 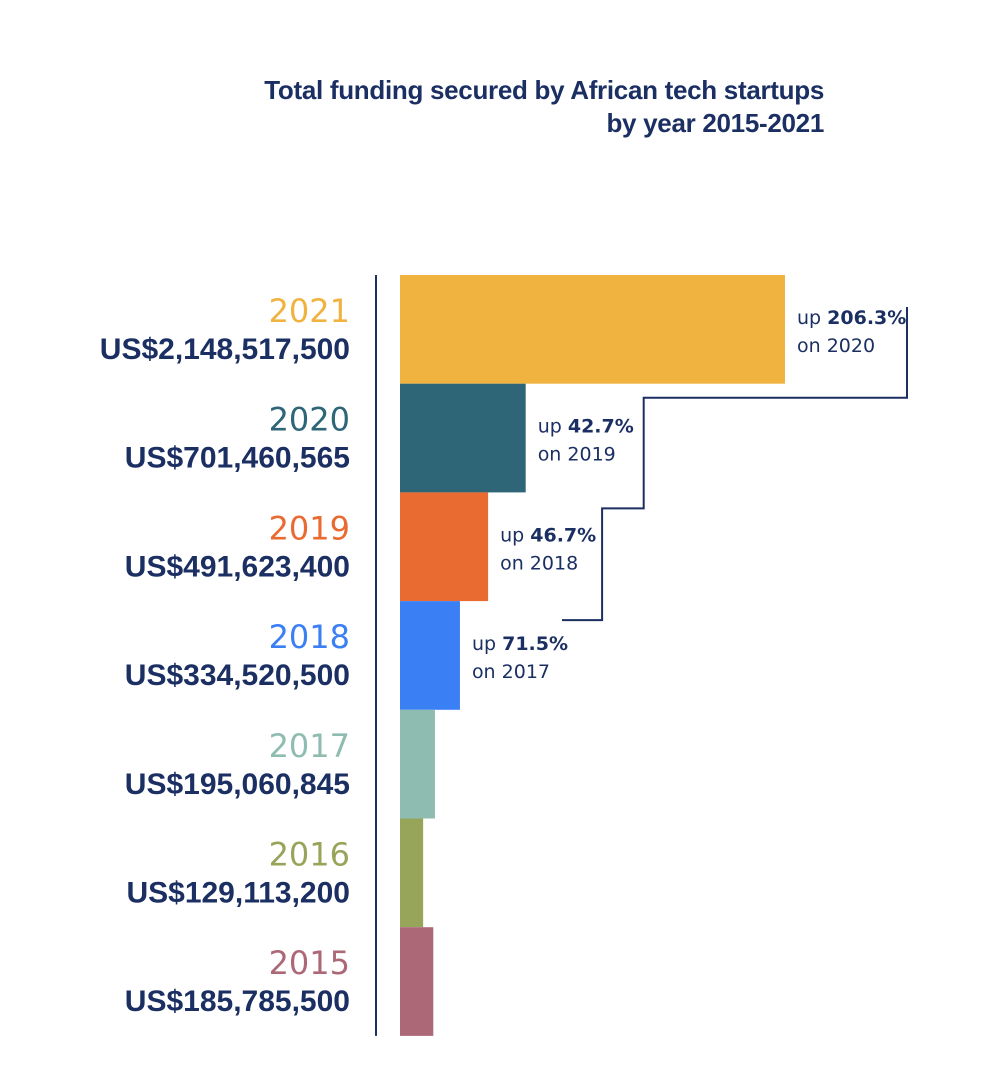 I want to click on bar-2016, so click(x=412, y=873).